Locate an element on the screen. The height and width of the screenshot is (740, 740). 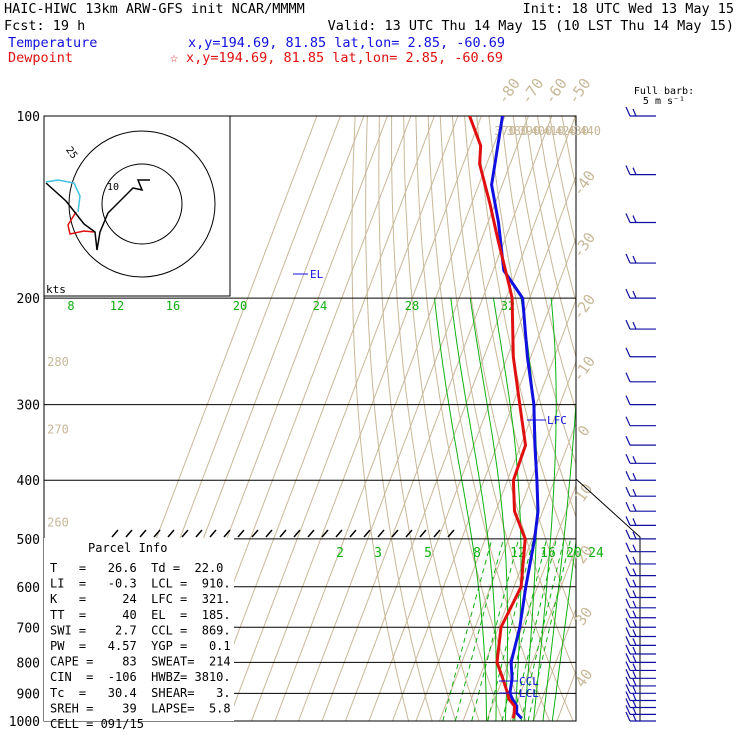
parcel-info-row: SWI = 2.7 CCL = 869. is located at coordinates (140, 630).